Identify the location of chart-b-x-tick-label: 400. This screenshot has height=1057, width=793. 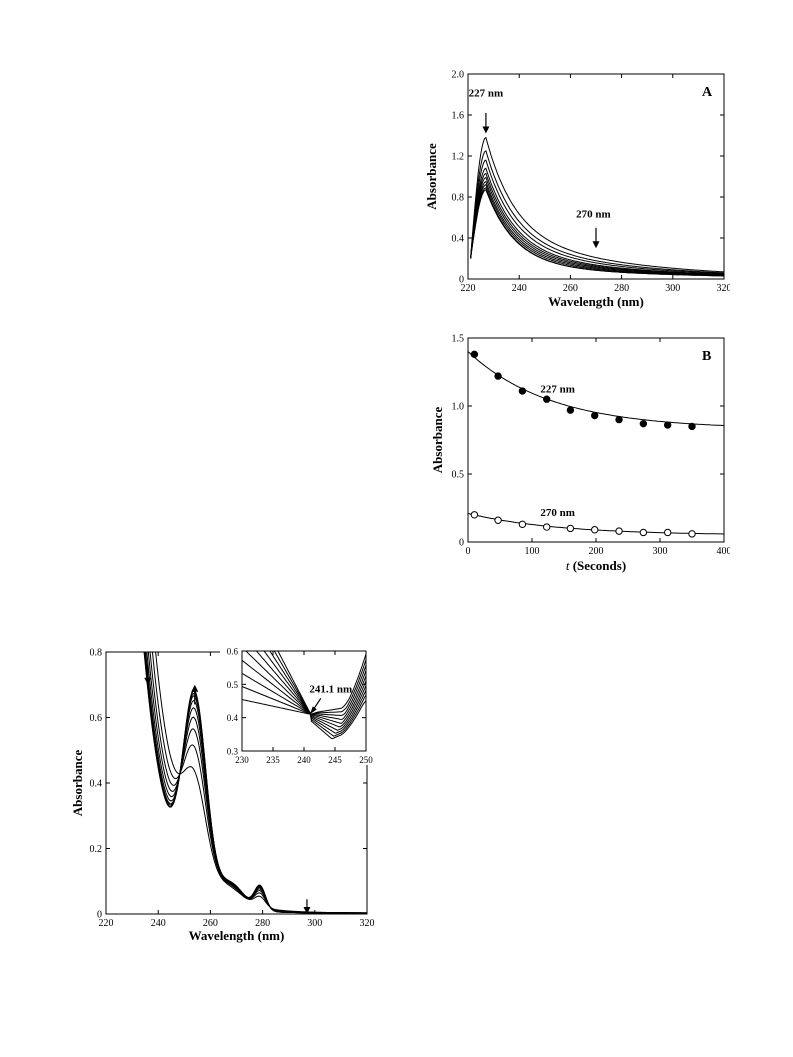
(724, 551).